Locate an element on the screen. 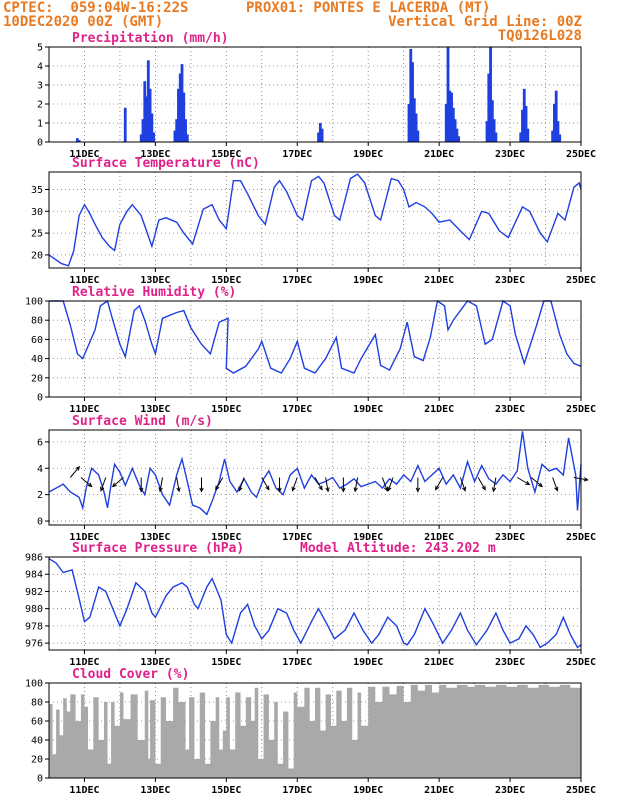 Image resolution: width=618 pixels, height=800 pixels. y-tick-label: 100 is located at coordinates (34, 302).